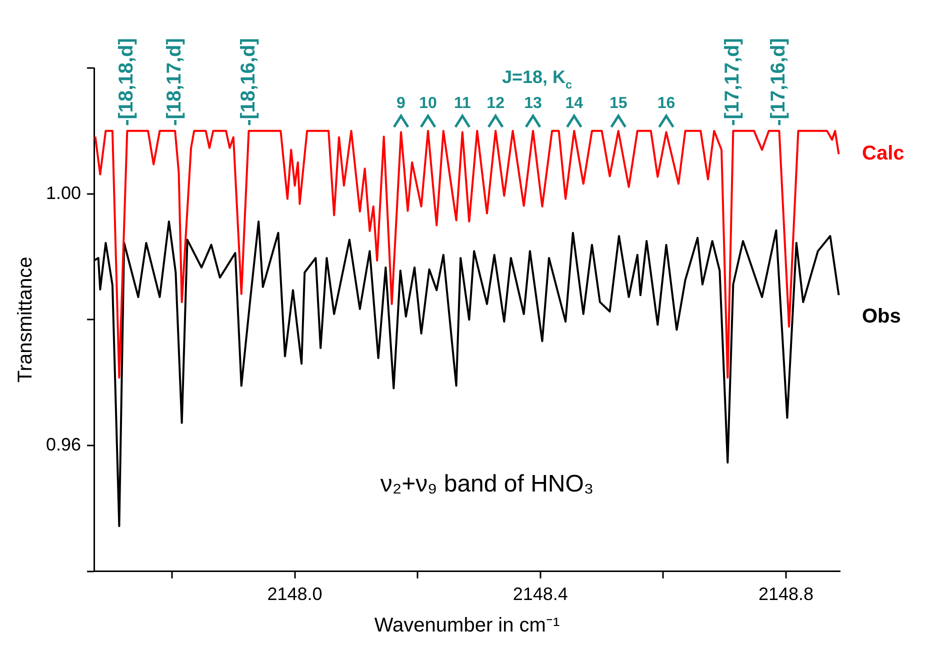 The height and width of the screenshot is (652, 948). What do you see at coordinates (733, 82) in the screenshot?
I see `annotation: -[17,17,d]` at bounding box center [733, 82].